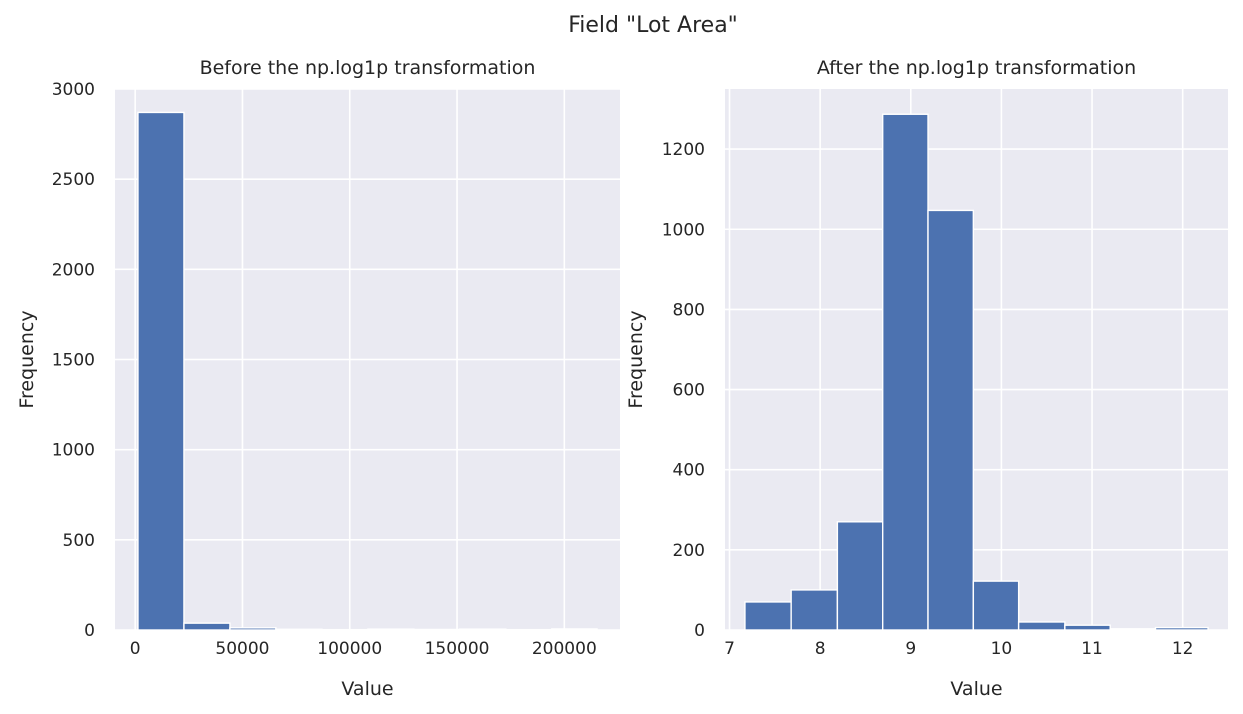  What do you see at coordinates (73, 180) in the screenshot?
I see `before-y-tick-label: 2500` at bounding box center [73, 180].